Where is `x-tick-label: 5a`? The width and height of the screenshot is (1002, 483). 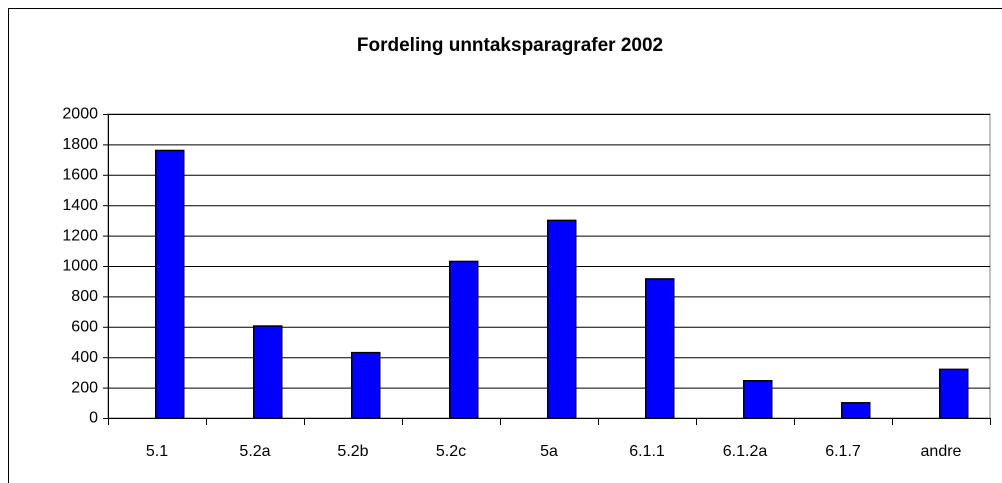 x-tick-label: 5a is located at coordinates (549, 451).